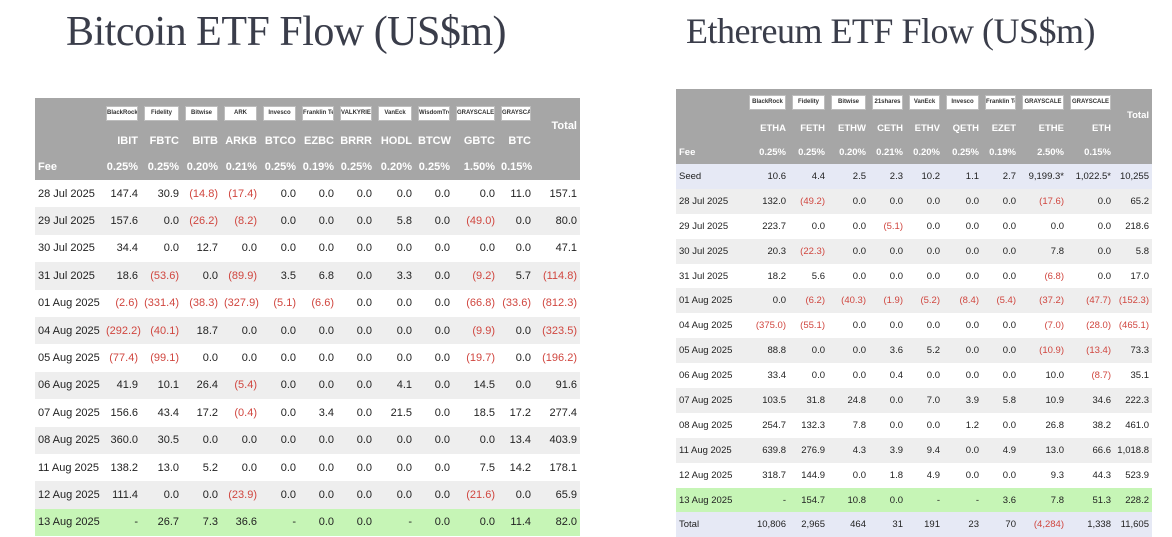  Describe the element at coordinates (318, 140) in the screenshot. I see `ticker-cell: EZBC` at that location.